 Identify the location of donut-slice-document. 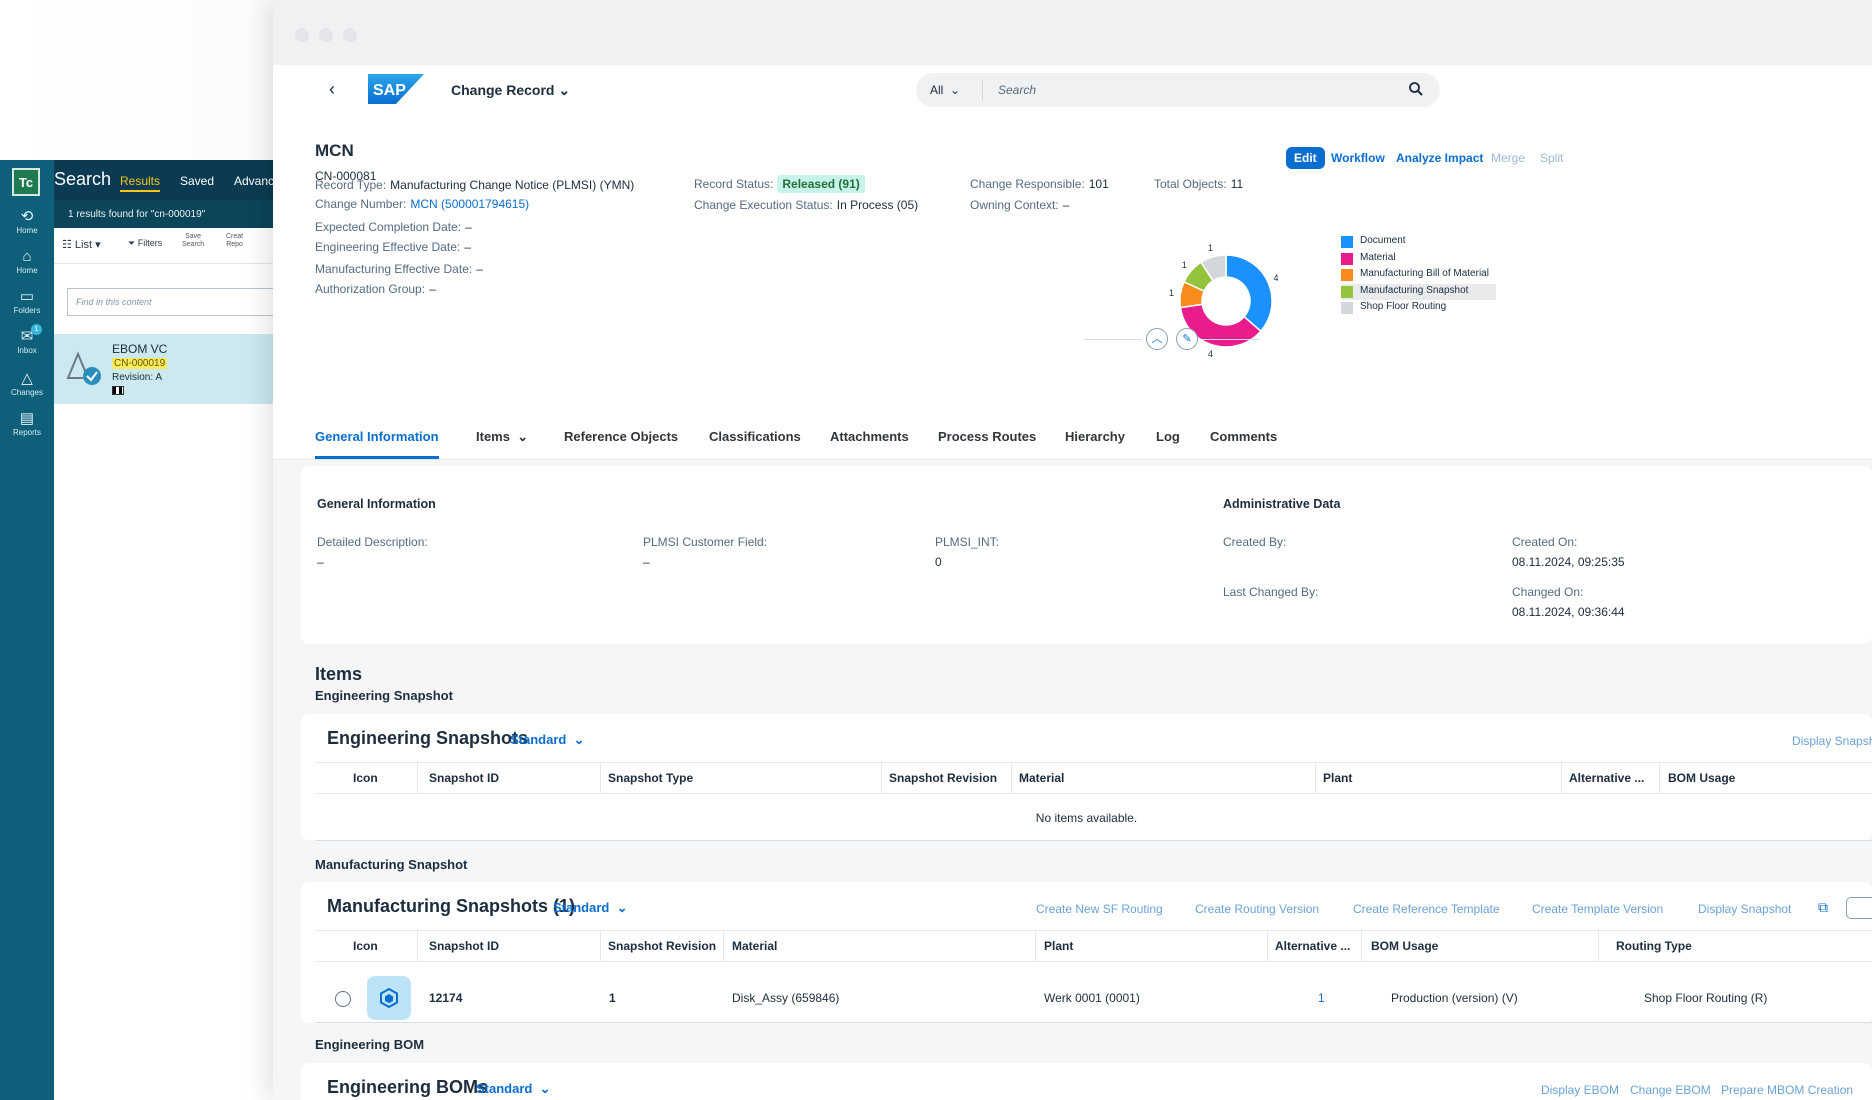
(1249, 293).